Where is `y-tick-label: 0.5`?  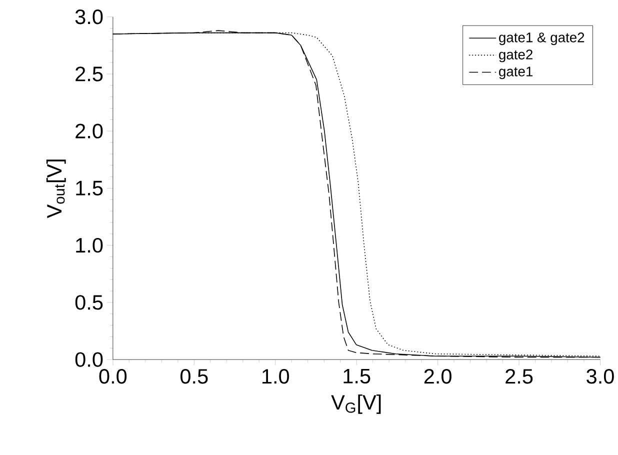 y-tick-label: 0.5 is located at coordinates (89, 302).